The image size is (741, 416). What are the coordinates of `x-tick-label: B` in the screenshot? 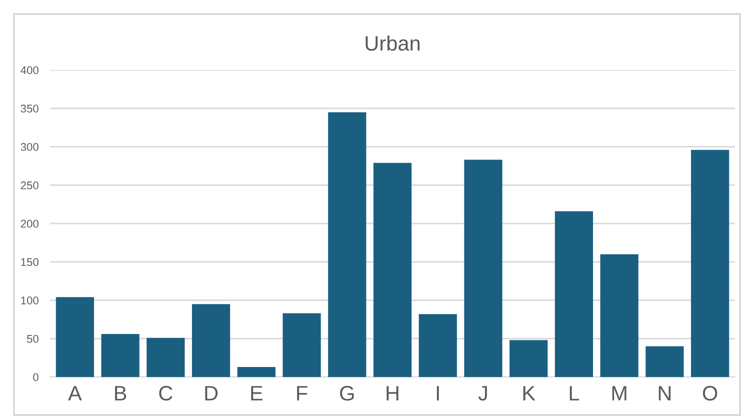 It's located at (120, 393).